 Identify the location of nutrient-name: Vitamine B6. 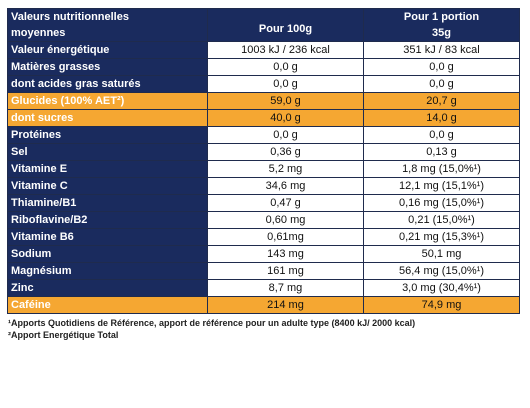
(107, 237).